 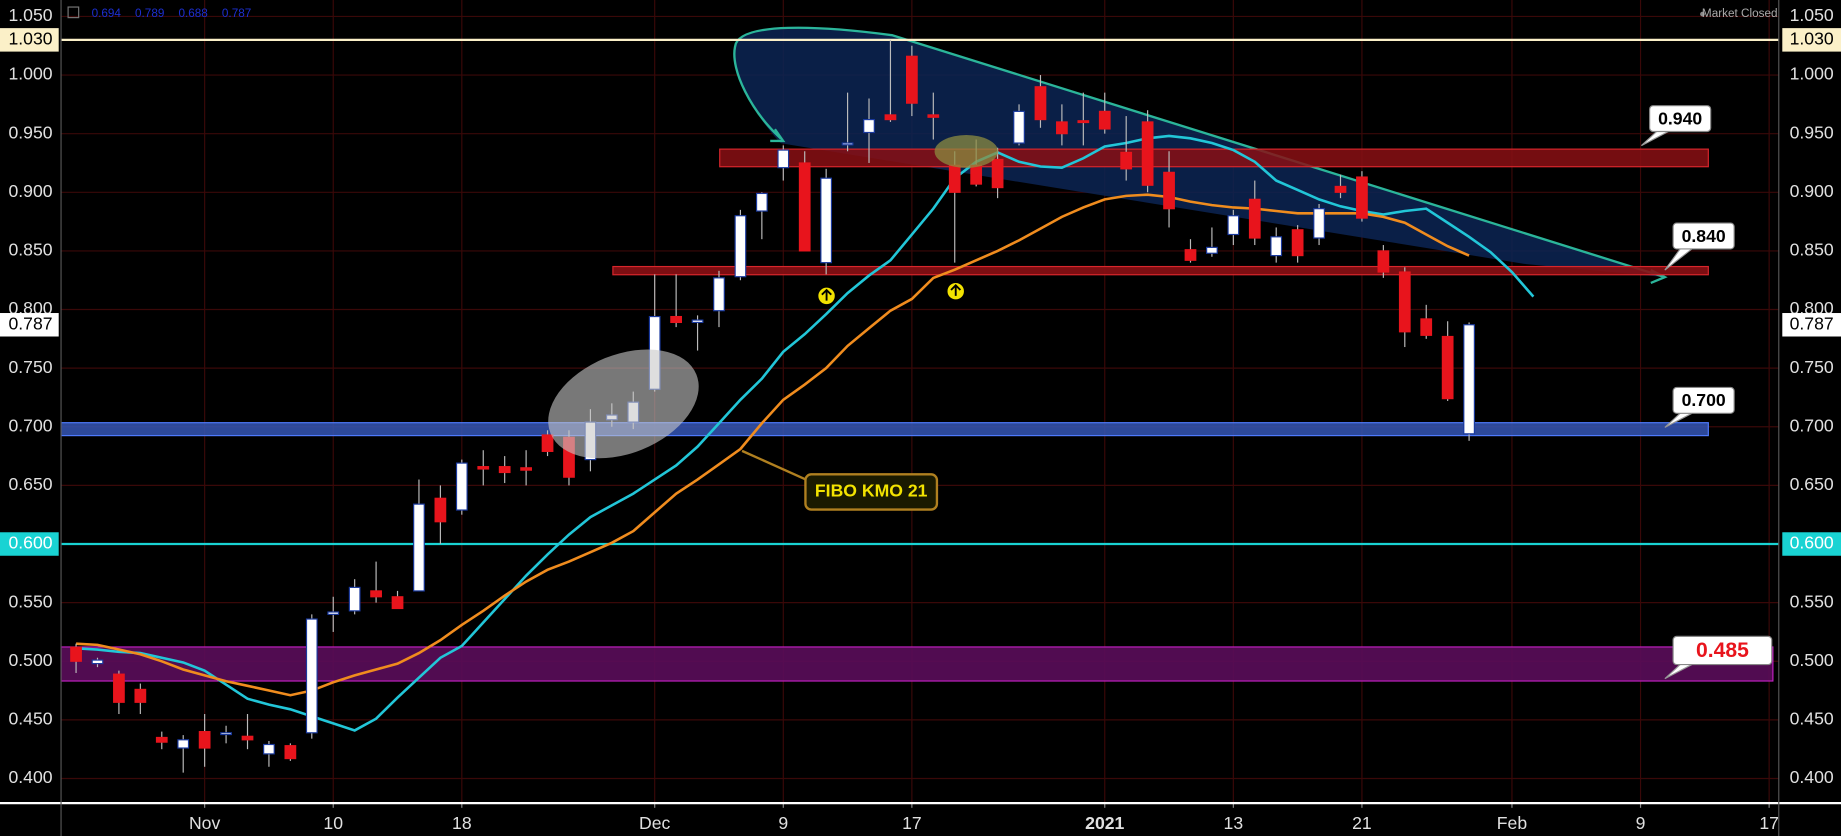 I want to click on x-tick-label: 2021, so click(x=1104, y=823).